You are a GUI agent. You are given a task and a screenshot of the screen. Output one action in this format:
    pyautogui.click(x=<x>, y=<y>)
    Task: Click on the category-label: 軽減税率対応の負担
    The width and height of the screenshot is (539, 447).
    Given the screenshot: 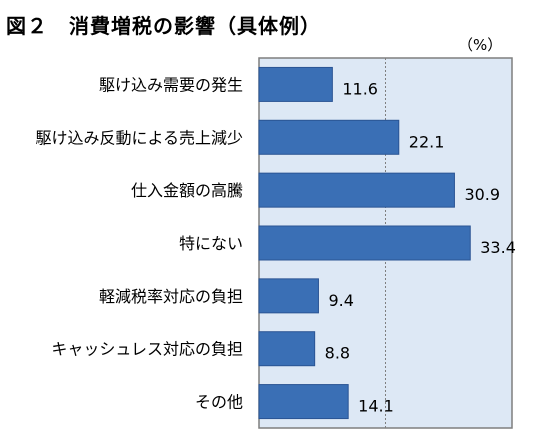 What is the action you would take?
    pyautogui.click(x=171, y=296)
    